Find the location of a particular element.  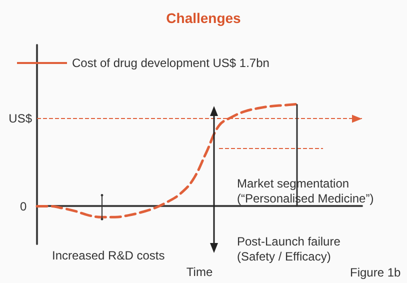

text: Increased R&D costs is located at coordinates (108, 255).